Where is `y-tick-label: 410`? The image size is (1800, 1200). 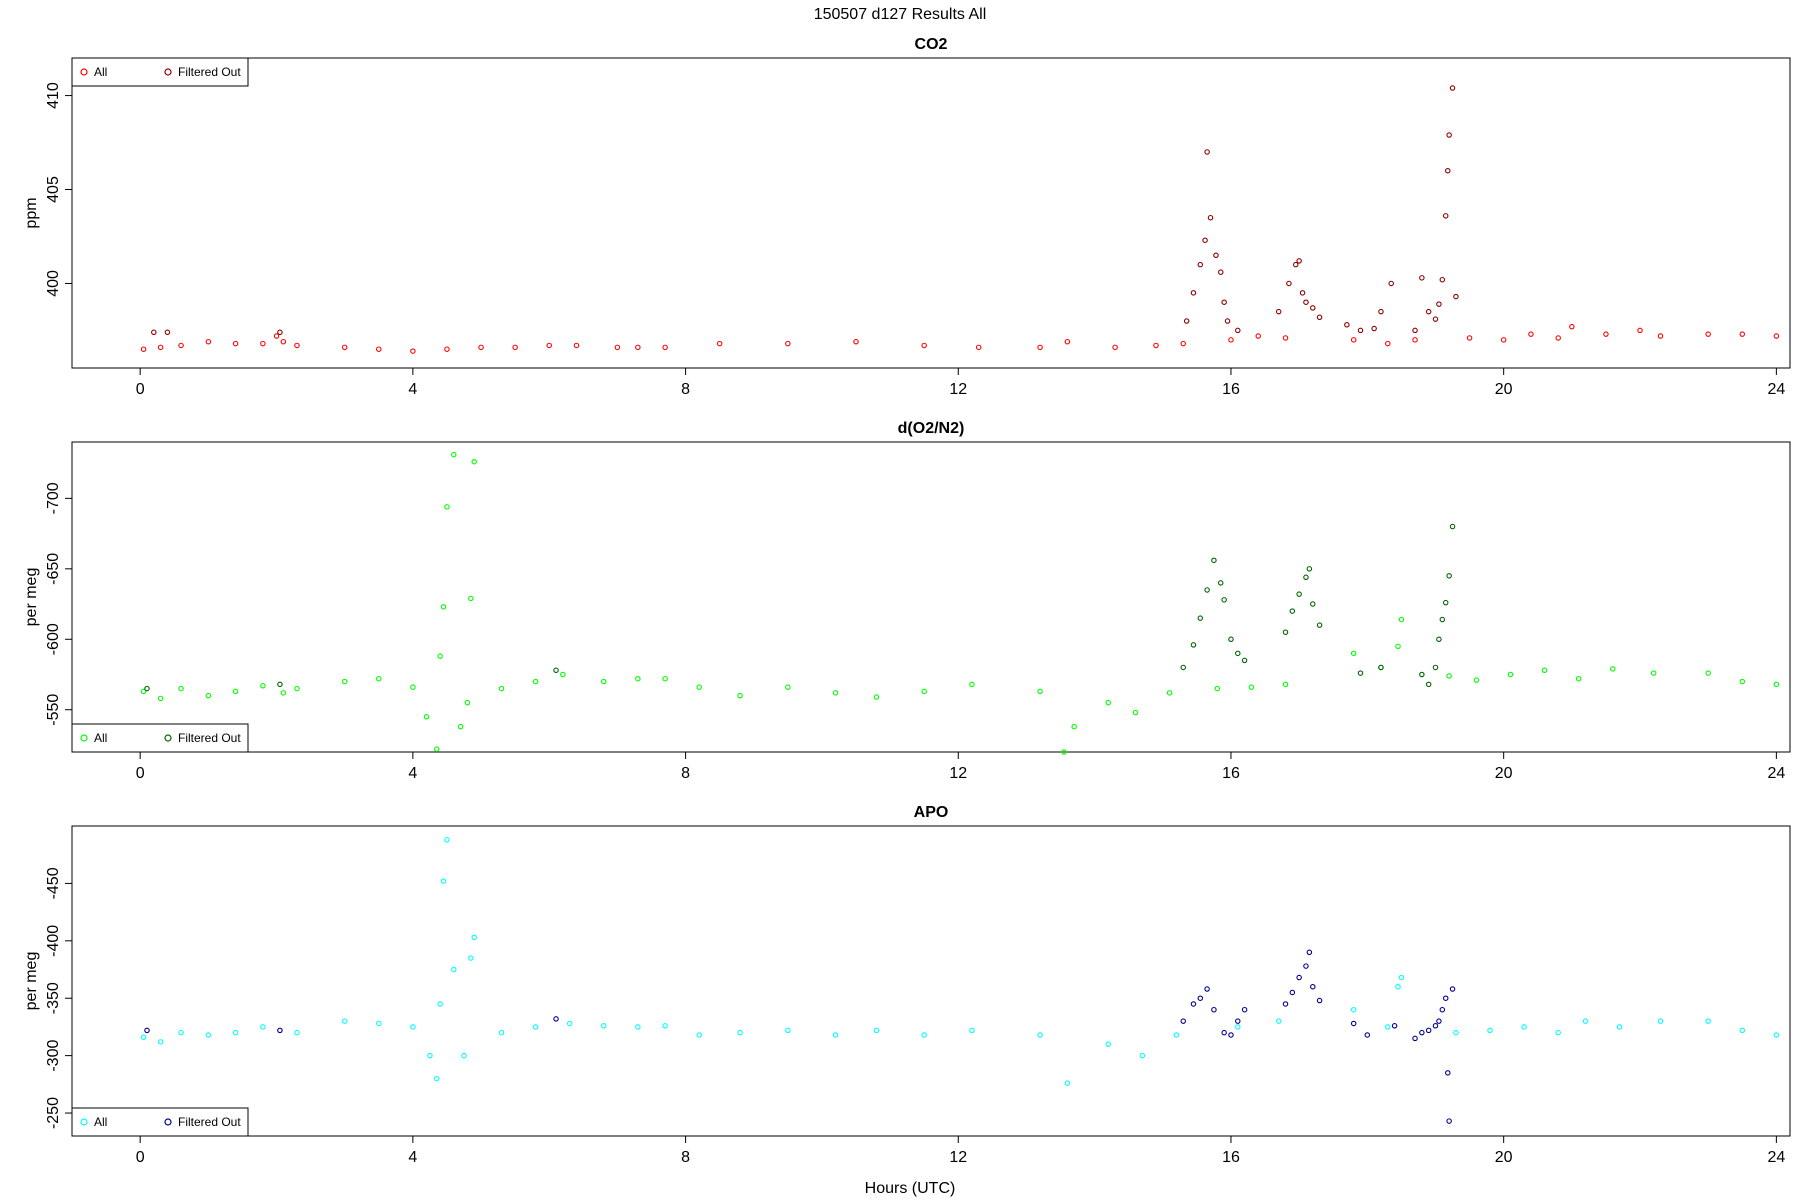 y-tick-label: 410 is located at coordinates (53, 95).